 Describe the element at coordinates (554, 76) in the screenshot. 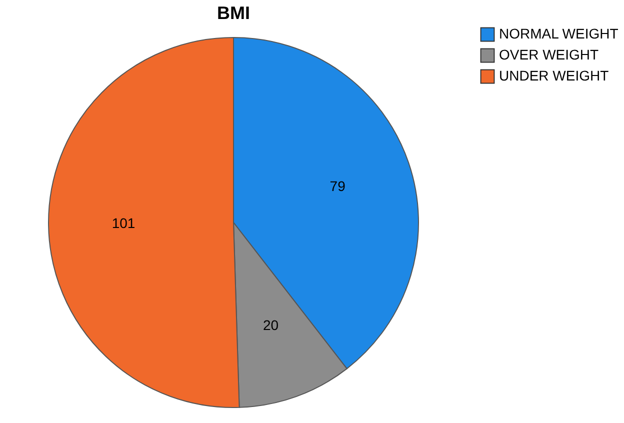

I see `legend-label: UNDER WEIGHT` at that location.